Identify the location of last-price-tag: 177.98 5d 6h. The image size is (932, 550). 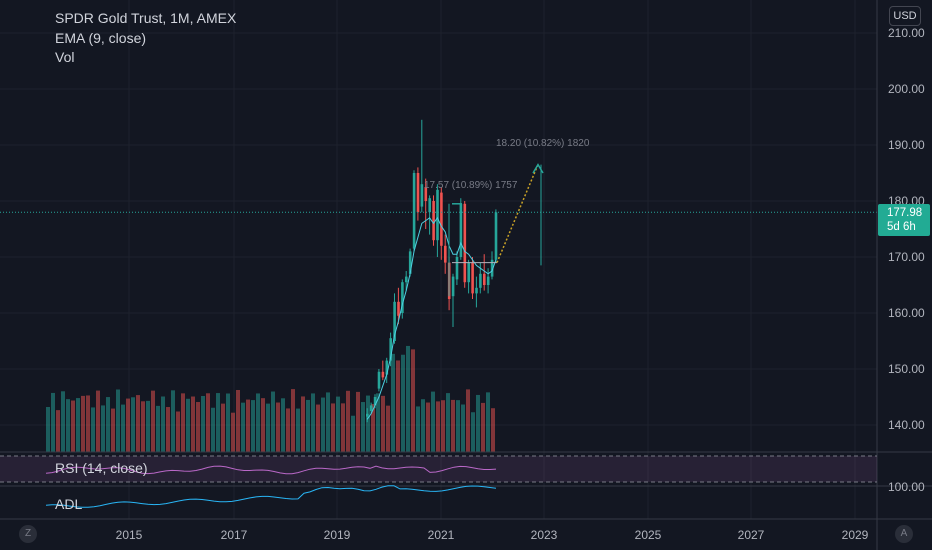
(904, 220).